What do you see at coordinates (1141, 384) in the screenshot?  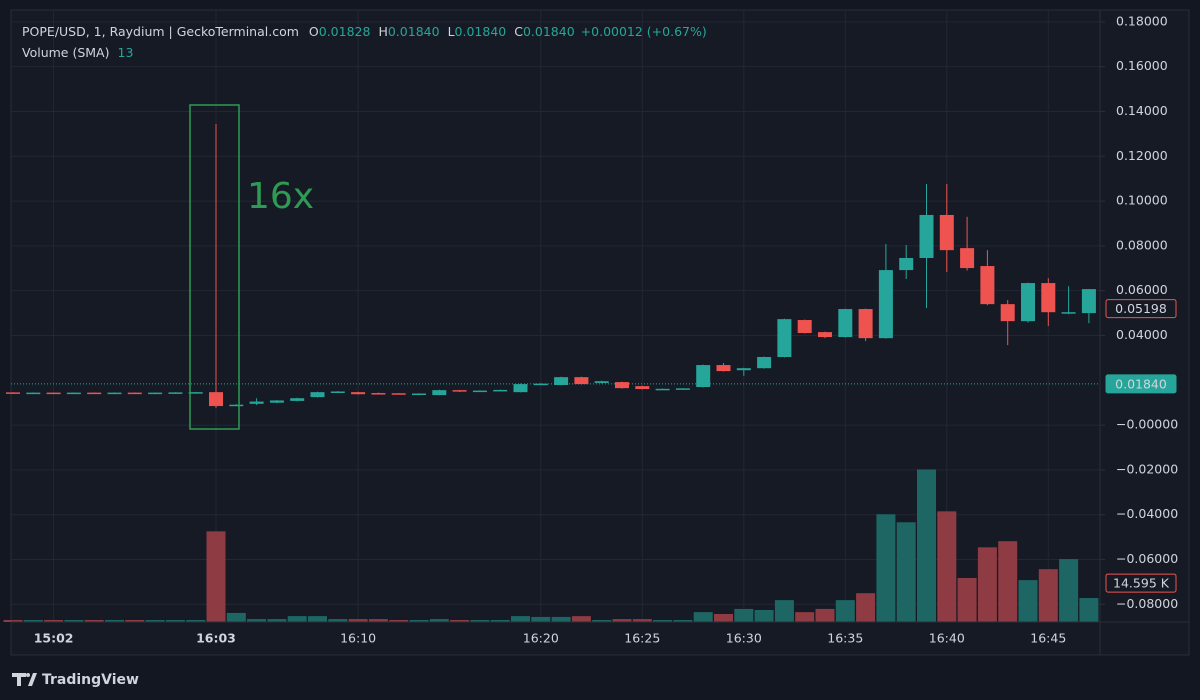 I see `last-price-tag-box` at bounding box center [1141, 384].